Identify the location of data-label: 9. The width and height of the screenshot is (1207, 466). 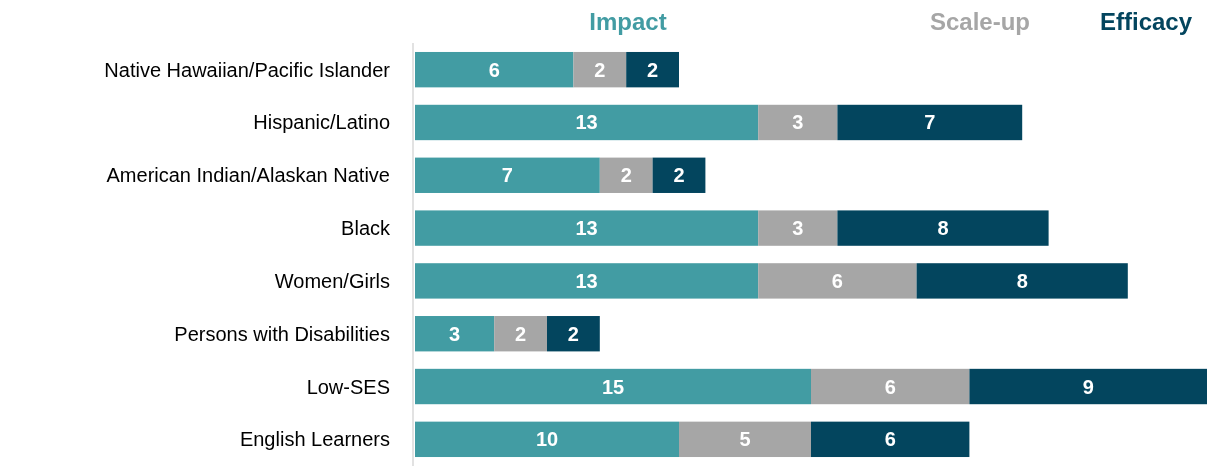
(1088, 386).